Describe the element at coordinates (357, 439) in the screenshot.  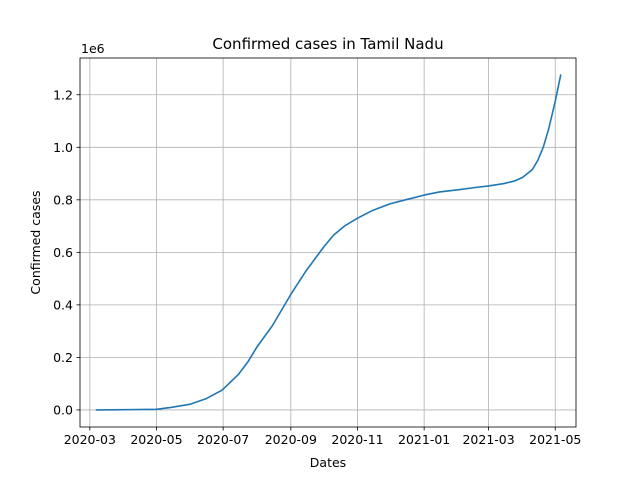
I see `x-tick-label: 2020-11` at that location.